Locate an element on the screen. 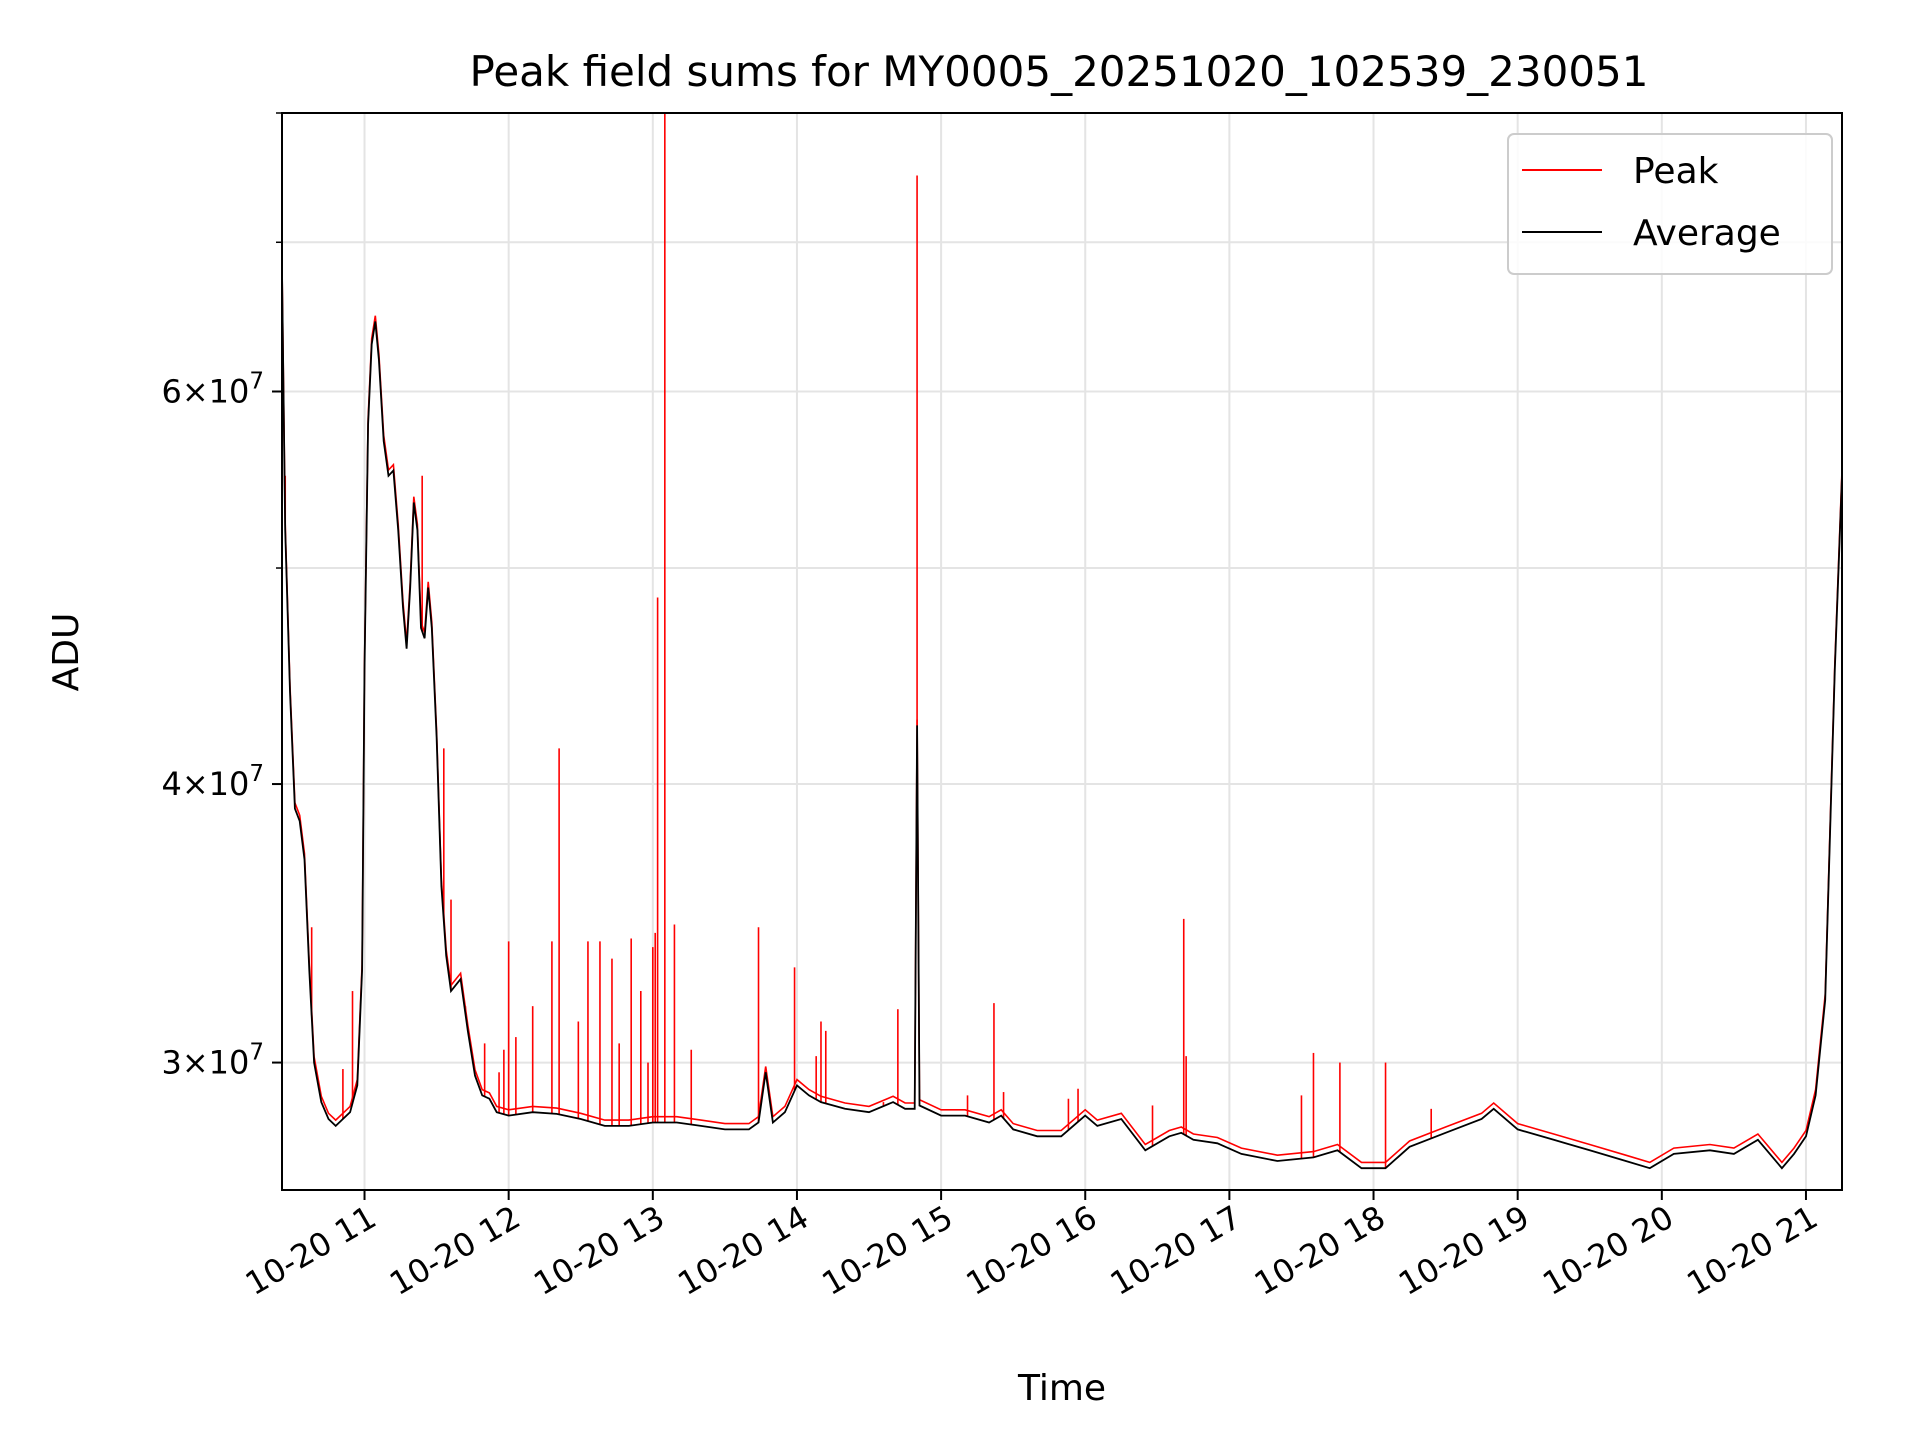  x-tick-label: 10-20 16 is located at coordinates (1032, 1250).